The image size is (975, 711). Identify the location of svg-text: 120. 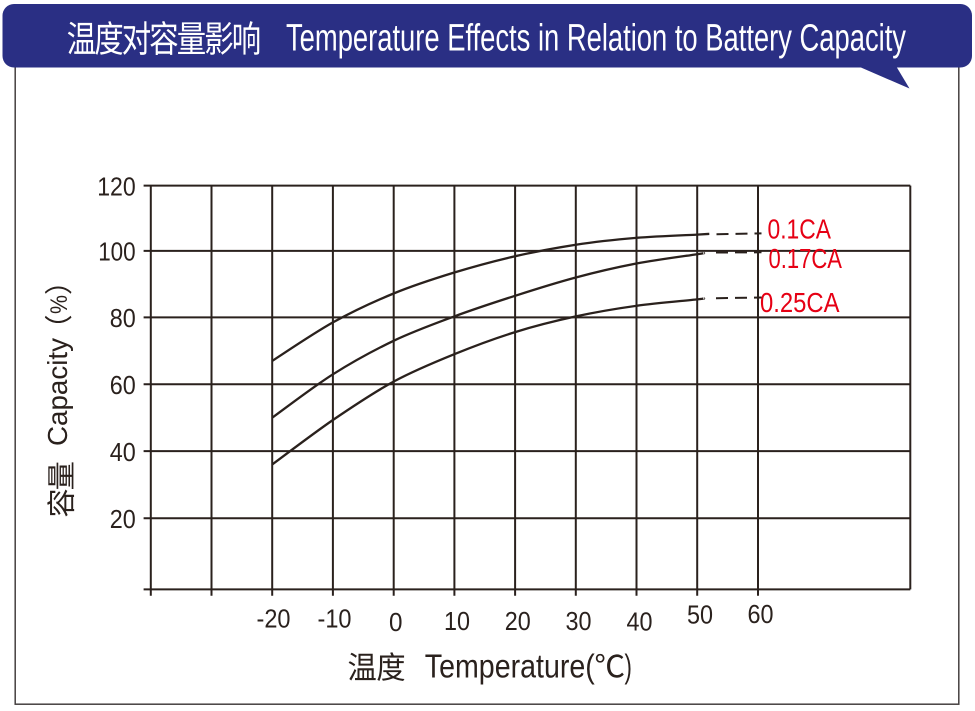
(116, 186).